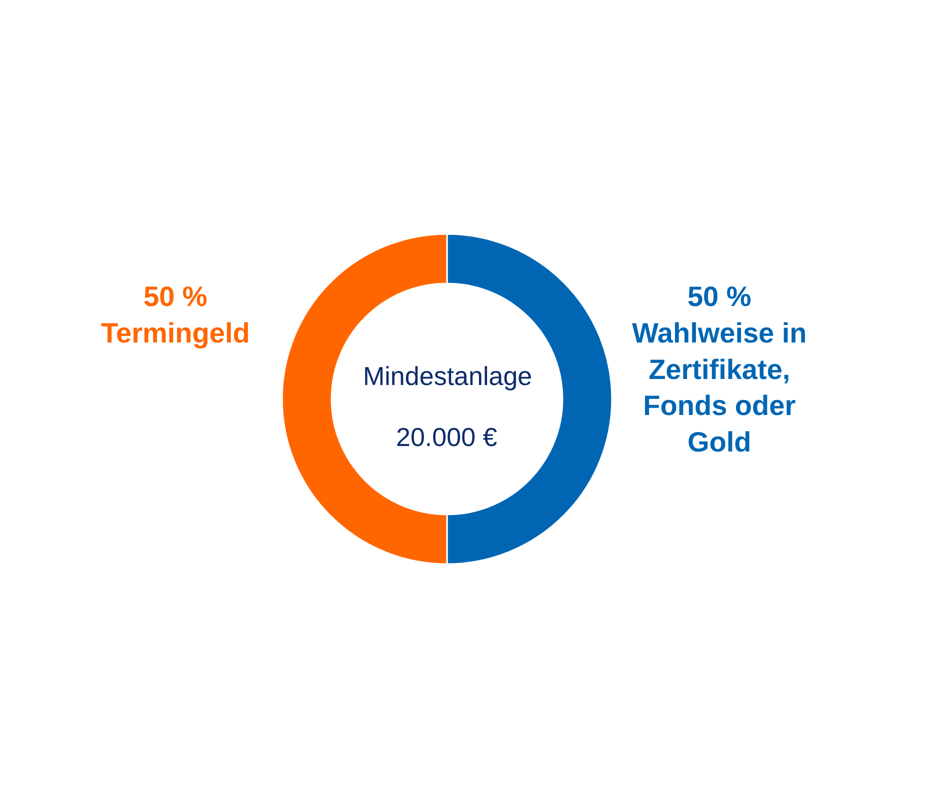 The width and height of the screenshot is (940, 788). Describe the element at coordinates (447, 437) in the screenshot. I see `text: 20.000 €` at that location.